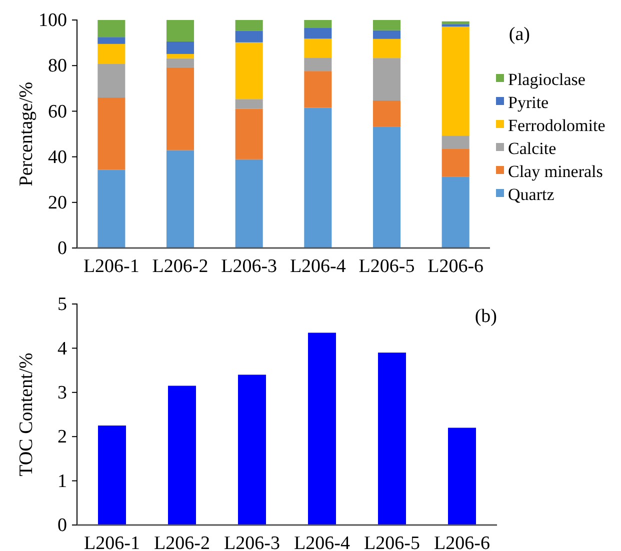 Image resolution: width=621 pixels, height=551 pixels. Describe the element at coordinates (26, 414) in the screenshot. I see `y-axis-title: TOC Content/%` at that location.